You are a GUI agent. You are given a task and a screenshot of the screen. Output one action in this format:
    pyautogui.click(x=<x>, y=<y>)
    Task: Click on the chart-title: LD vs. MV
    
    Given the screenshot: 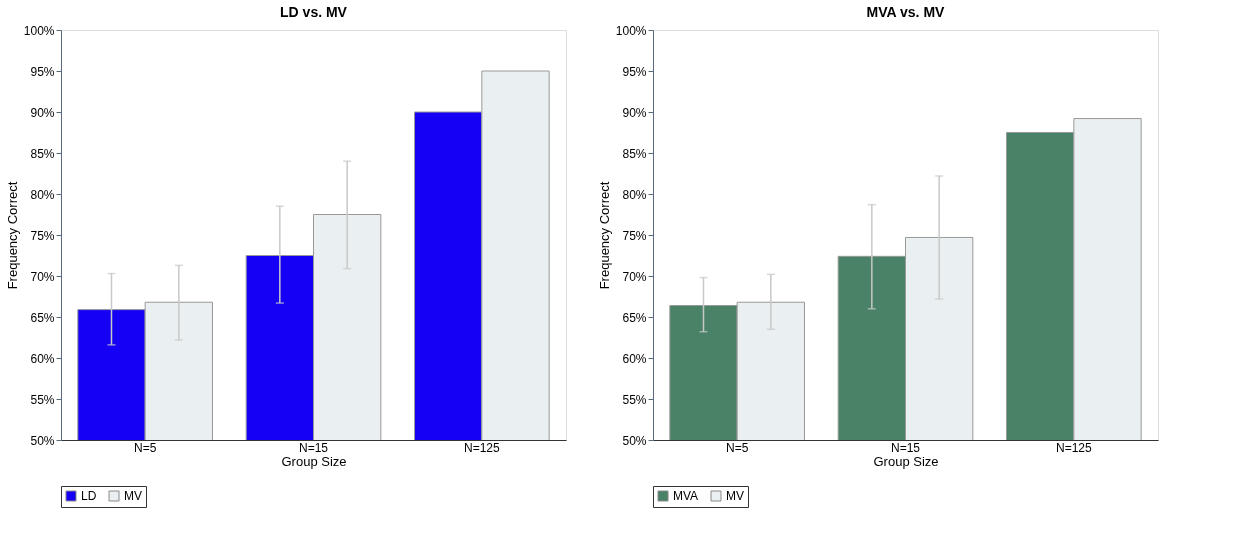 What is the action you would take?
    pyautogui.click(x=314, y=12)
    